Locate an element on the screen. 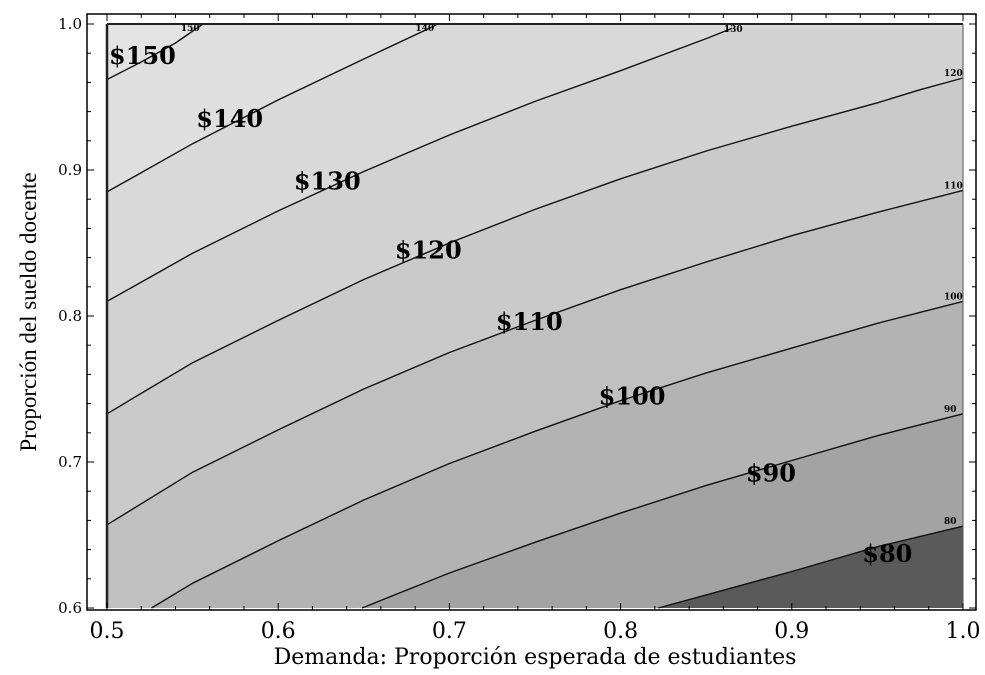  x-tick-label: 0.5 is located at coordinates (107, 631).